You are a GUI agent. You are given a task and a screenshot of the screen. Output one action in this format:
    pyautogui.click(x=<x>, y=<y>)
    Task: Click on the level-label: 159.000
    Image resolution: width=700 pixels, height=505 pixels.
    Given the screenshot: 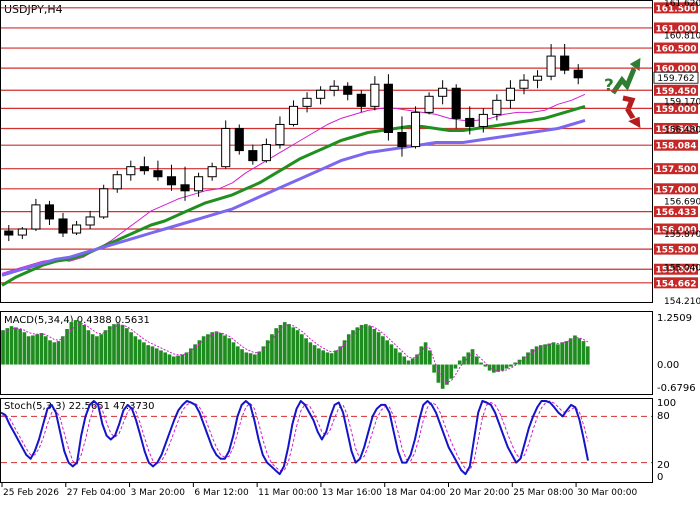 What is the action you would take?
    pyautogui.click(x=676, y=110)
    